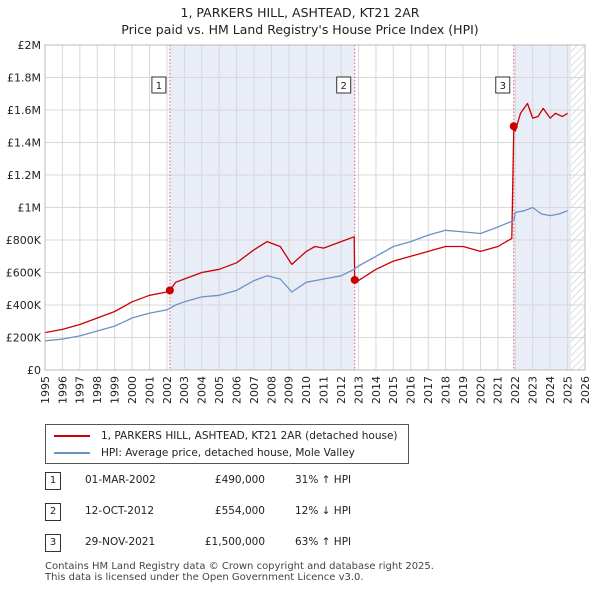  Describe the element at coordinates (24, 78) in the screenshot. I see `y-tick-label: £1.8M` at that location.